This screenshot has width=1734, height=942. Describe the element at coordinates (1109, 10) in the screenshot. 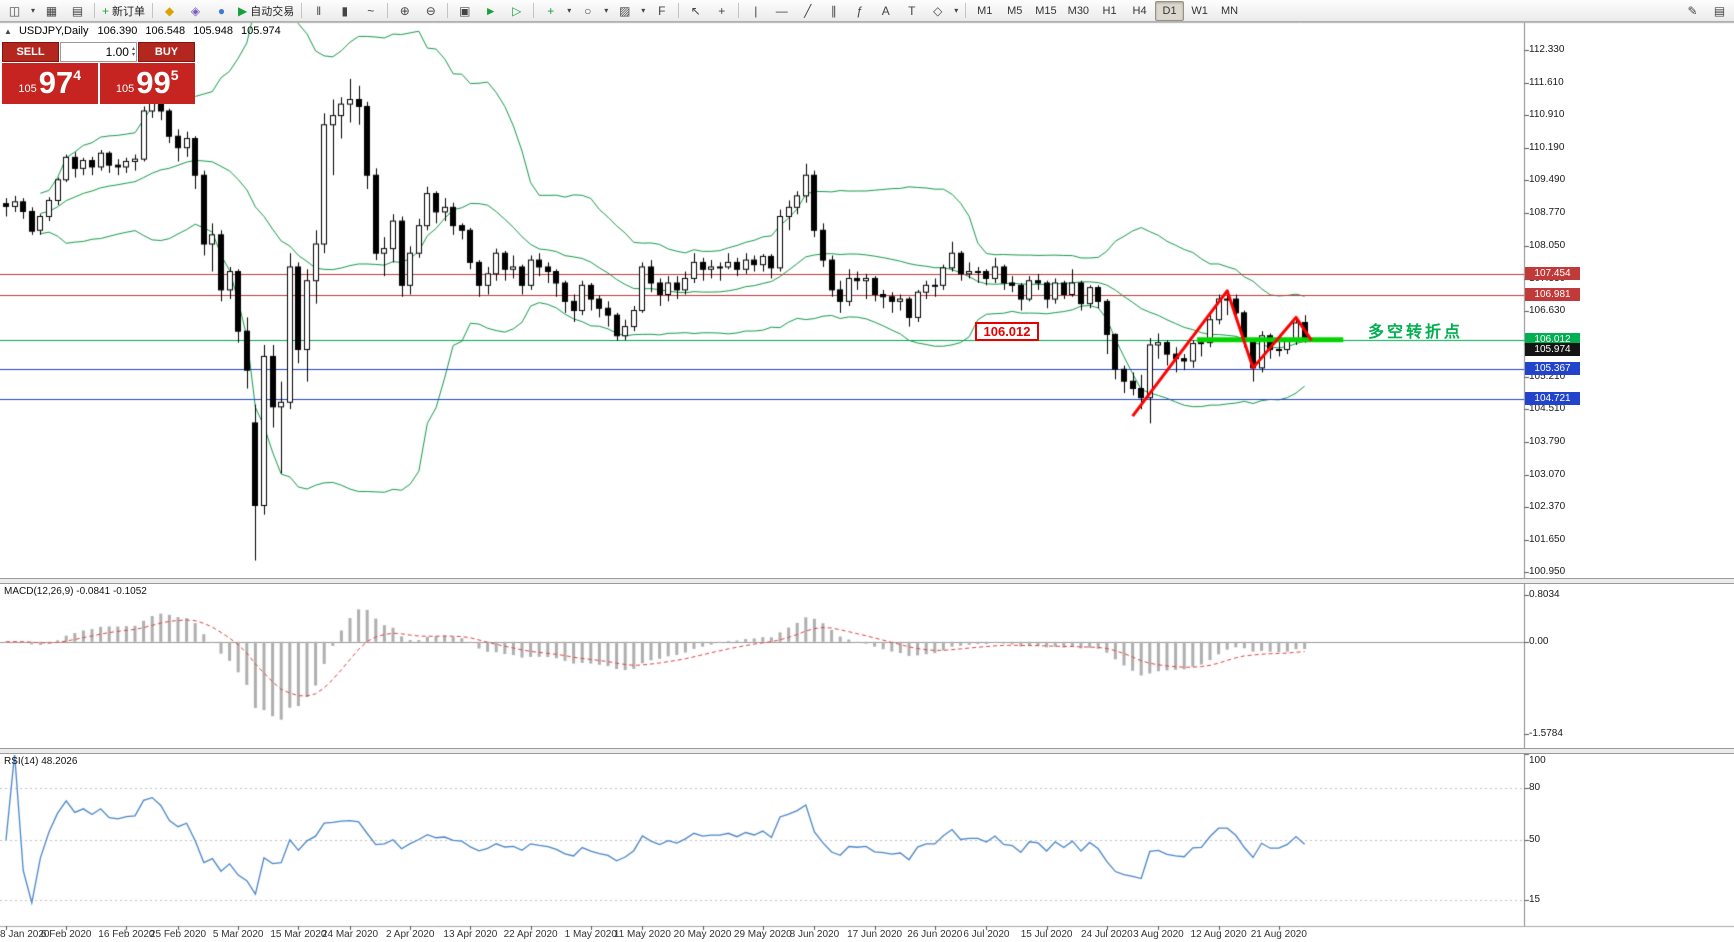

I see `timeframe-h1: H1` at that location.